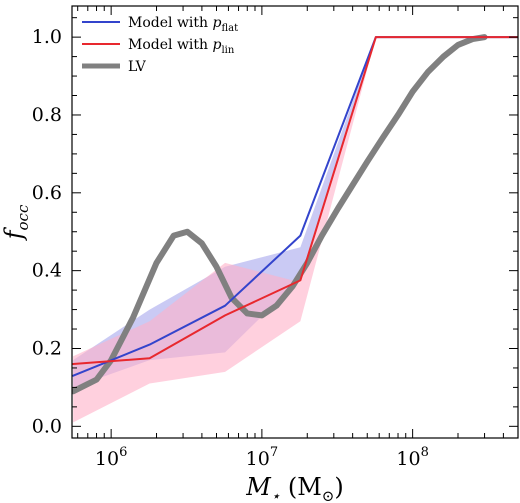 This screenshot has height=503, width=520. Describe the element at coordinates (301, 487) in the screenshot. I see `x-axis-label-unit: (M` at that location.